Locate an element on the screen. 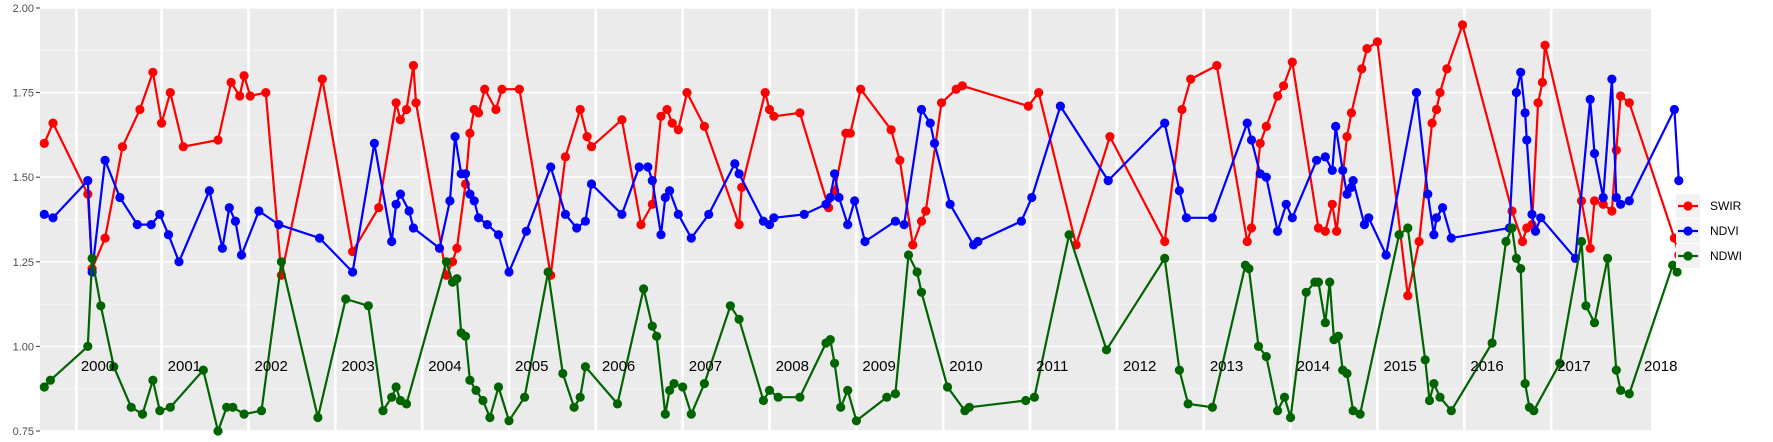  legend-key-point is located at coordinates (1688, 231).